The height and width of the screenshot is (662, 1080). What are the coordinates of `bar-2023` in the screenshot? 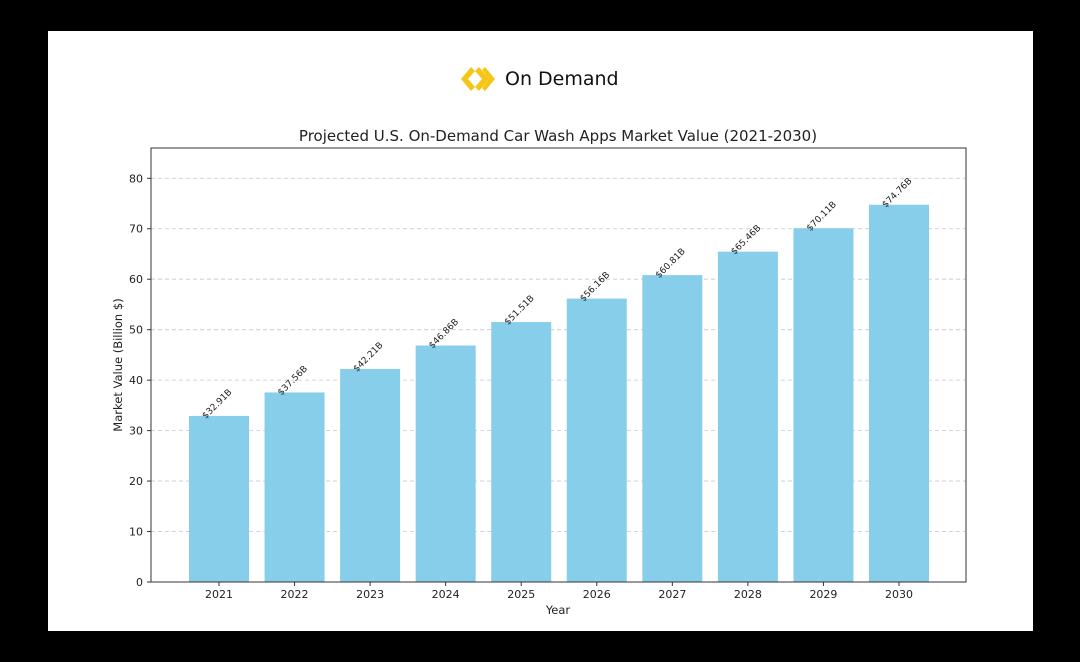 It's located at (370, 475).